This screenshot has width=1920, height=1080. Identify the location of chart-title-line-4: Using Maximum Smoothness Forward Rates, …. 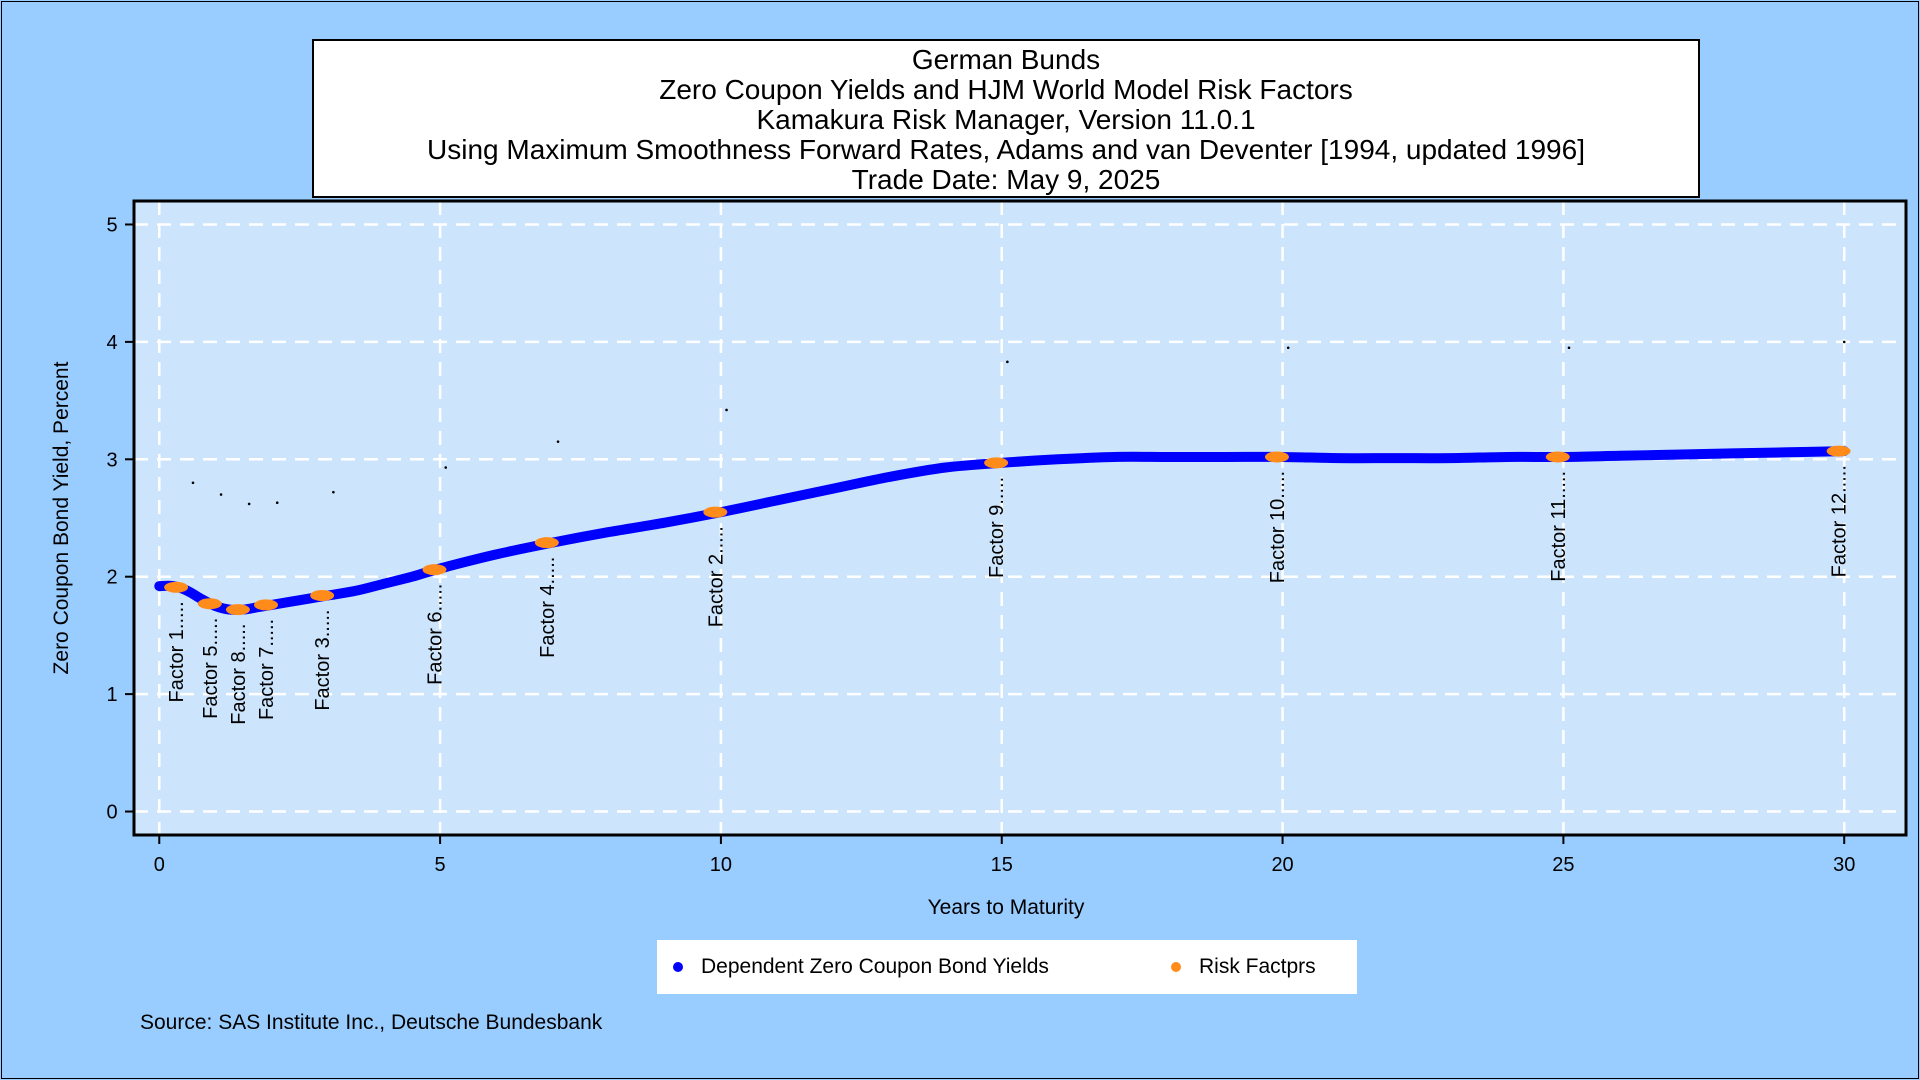
(1006, 149).